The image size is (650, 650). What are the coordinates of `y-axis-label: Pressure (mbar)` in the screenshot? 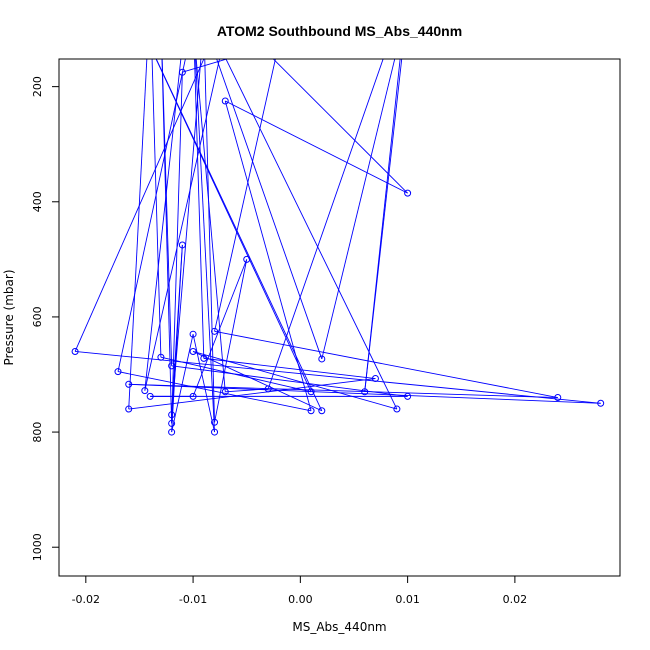 It's located at (9, 317).